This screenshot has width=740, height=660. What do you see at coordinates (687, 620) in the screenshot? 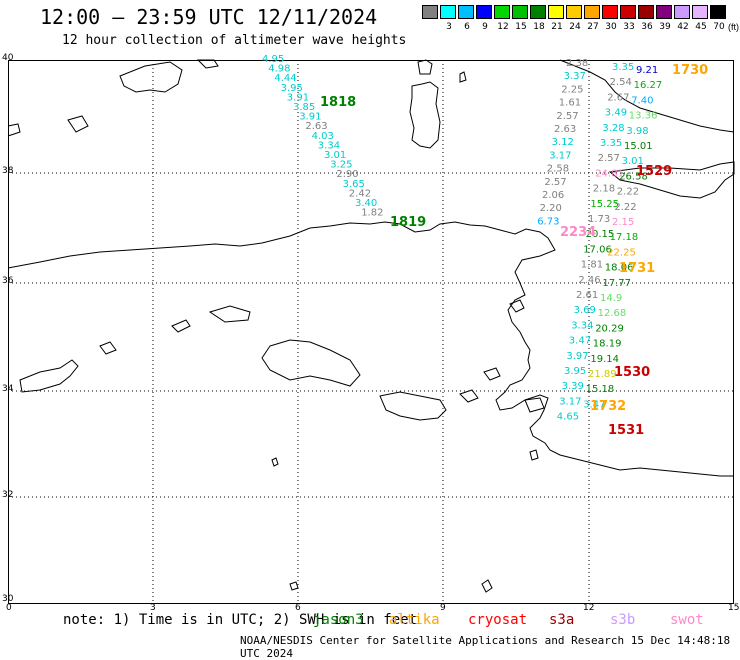
I see `legend-swot: swot` at bounding box center [687, 620].